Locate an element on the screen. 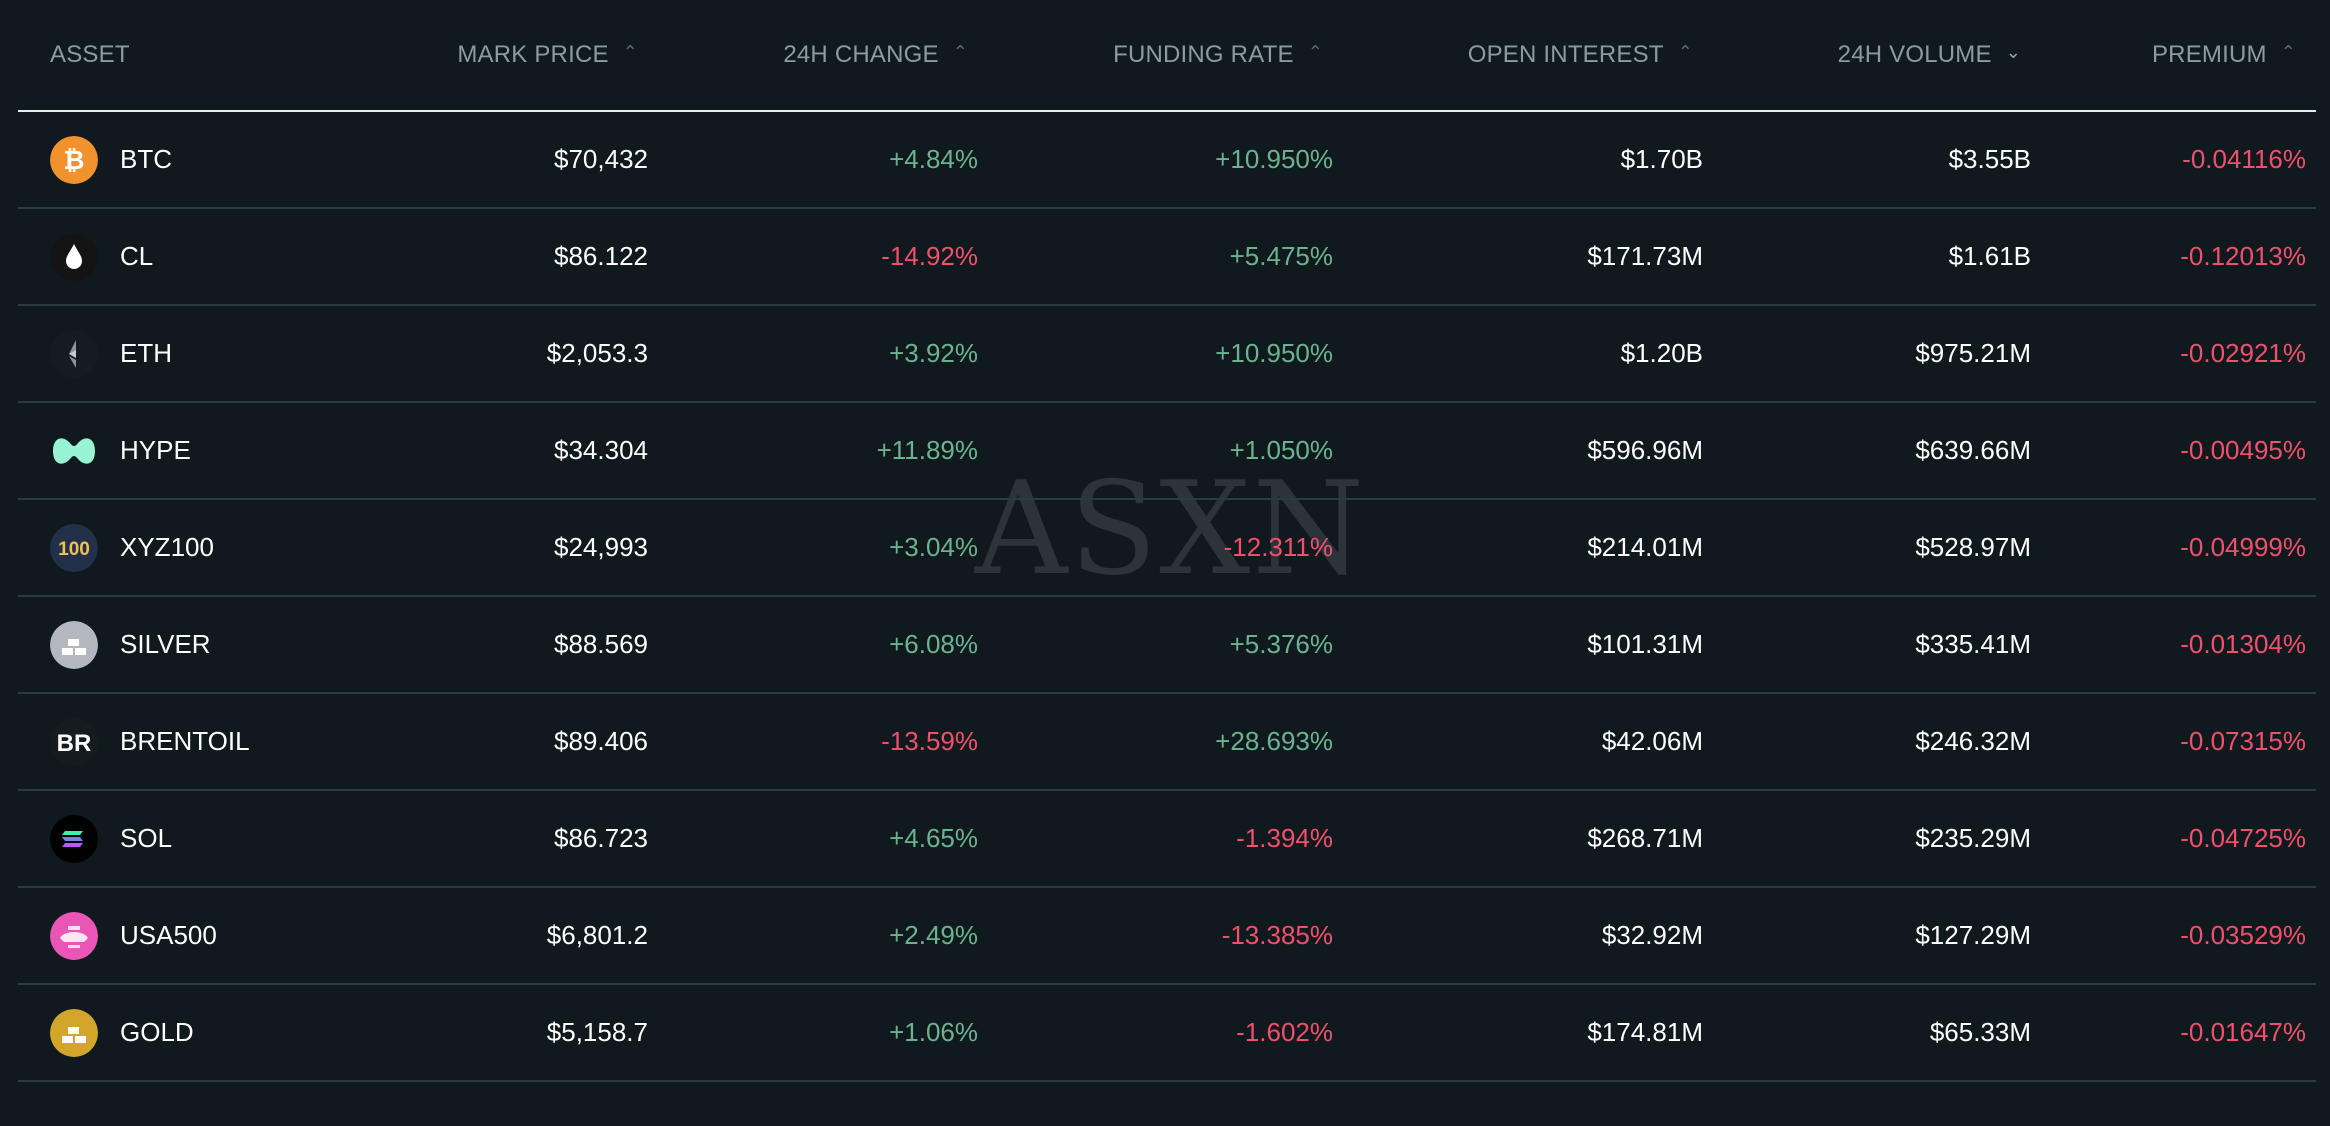 This screenshot has width=2330, height=1126. mark-price-cell: $86.723 is located at coordinates (601, 838).